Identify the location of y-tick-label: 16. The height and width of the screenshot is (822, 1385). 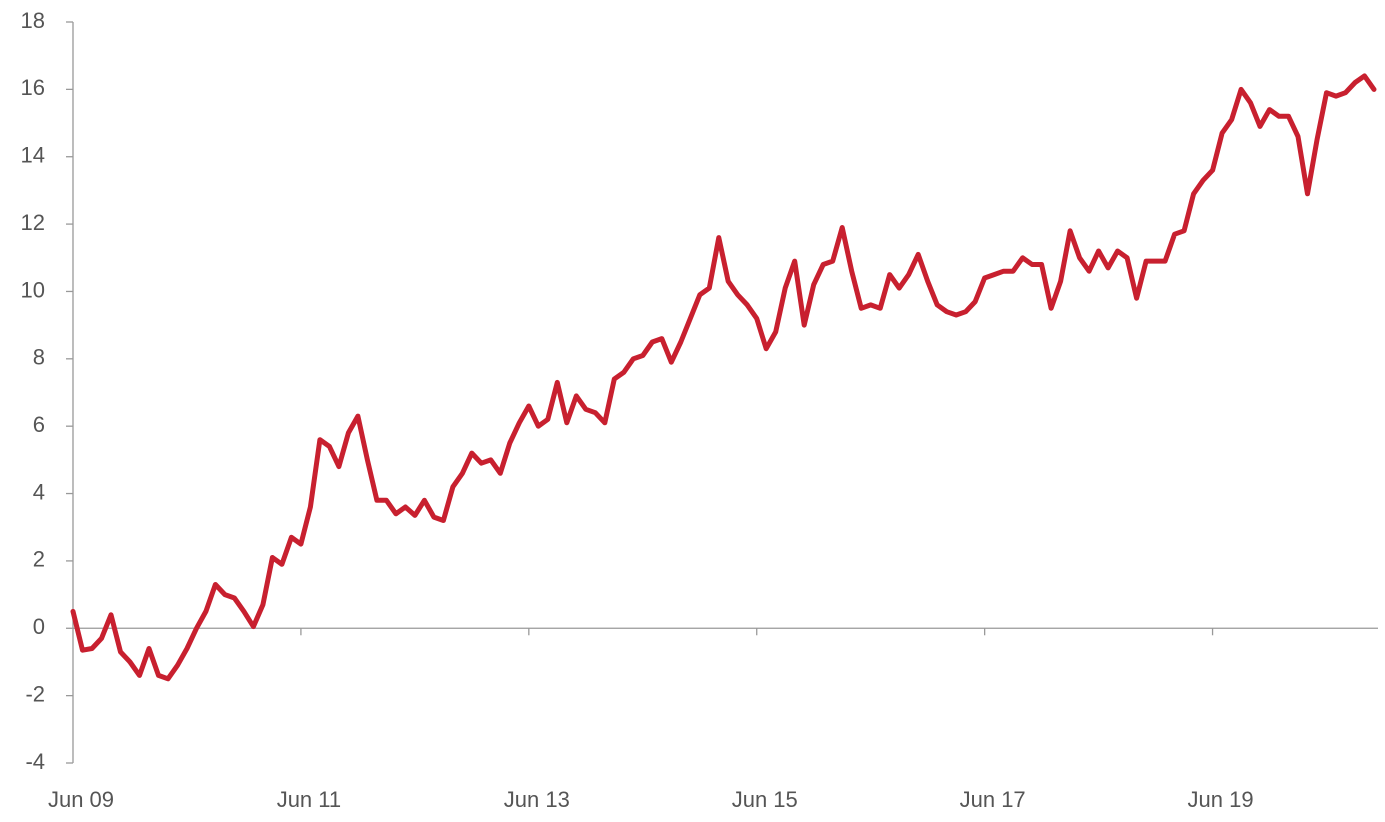
(33, 87).